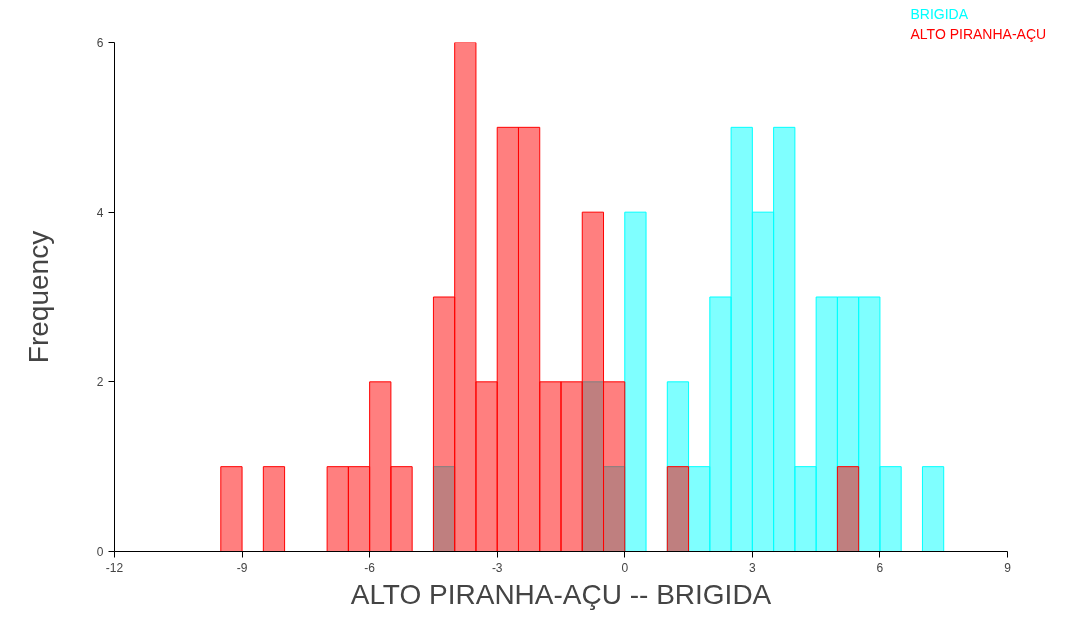  What do you see at coordinates (753, 567) in the screenshot?
I see `x-tick-label: 3` at bounding box center [753, 567].